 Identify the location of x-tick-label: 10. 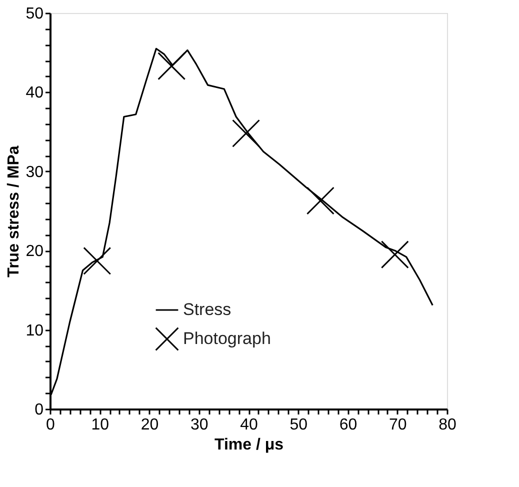
(100, 425).